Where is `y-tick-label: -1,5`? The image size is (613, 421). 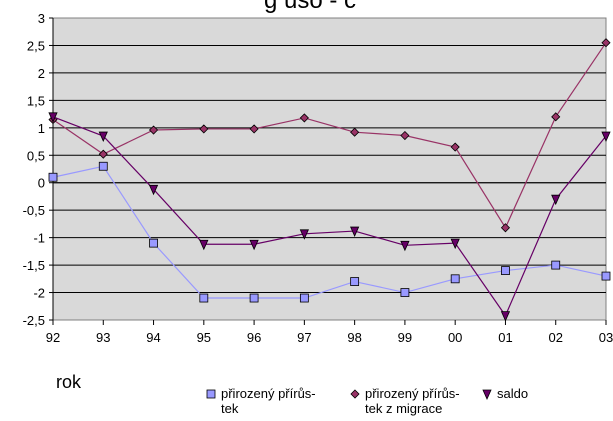
y-tick-label: -1,5 is located at coordinates (34, 265).